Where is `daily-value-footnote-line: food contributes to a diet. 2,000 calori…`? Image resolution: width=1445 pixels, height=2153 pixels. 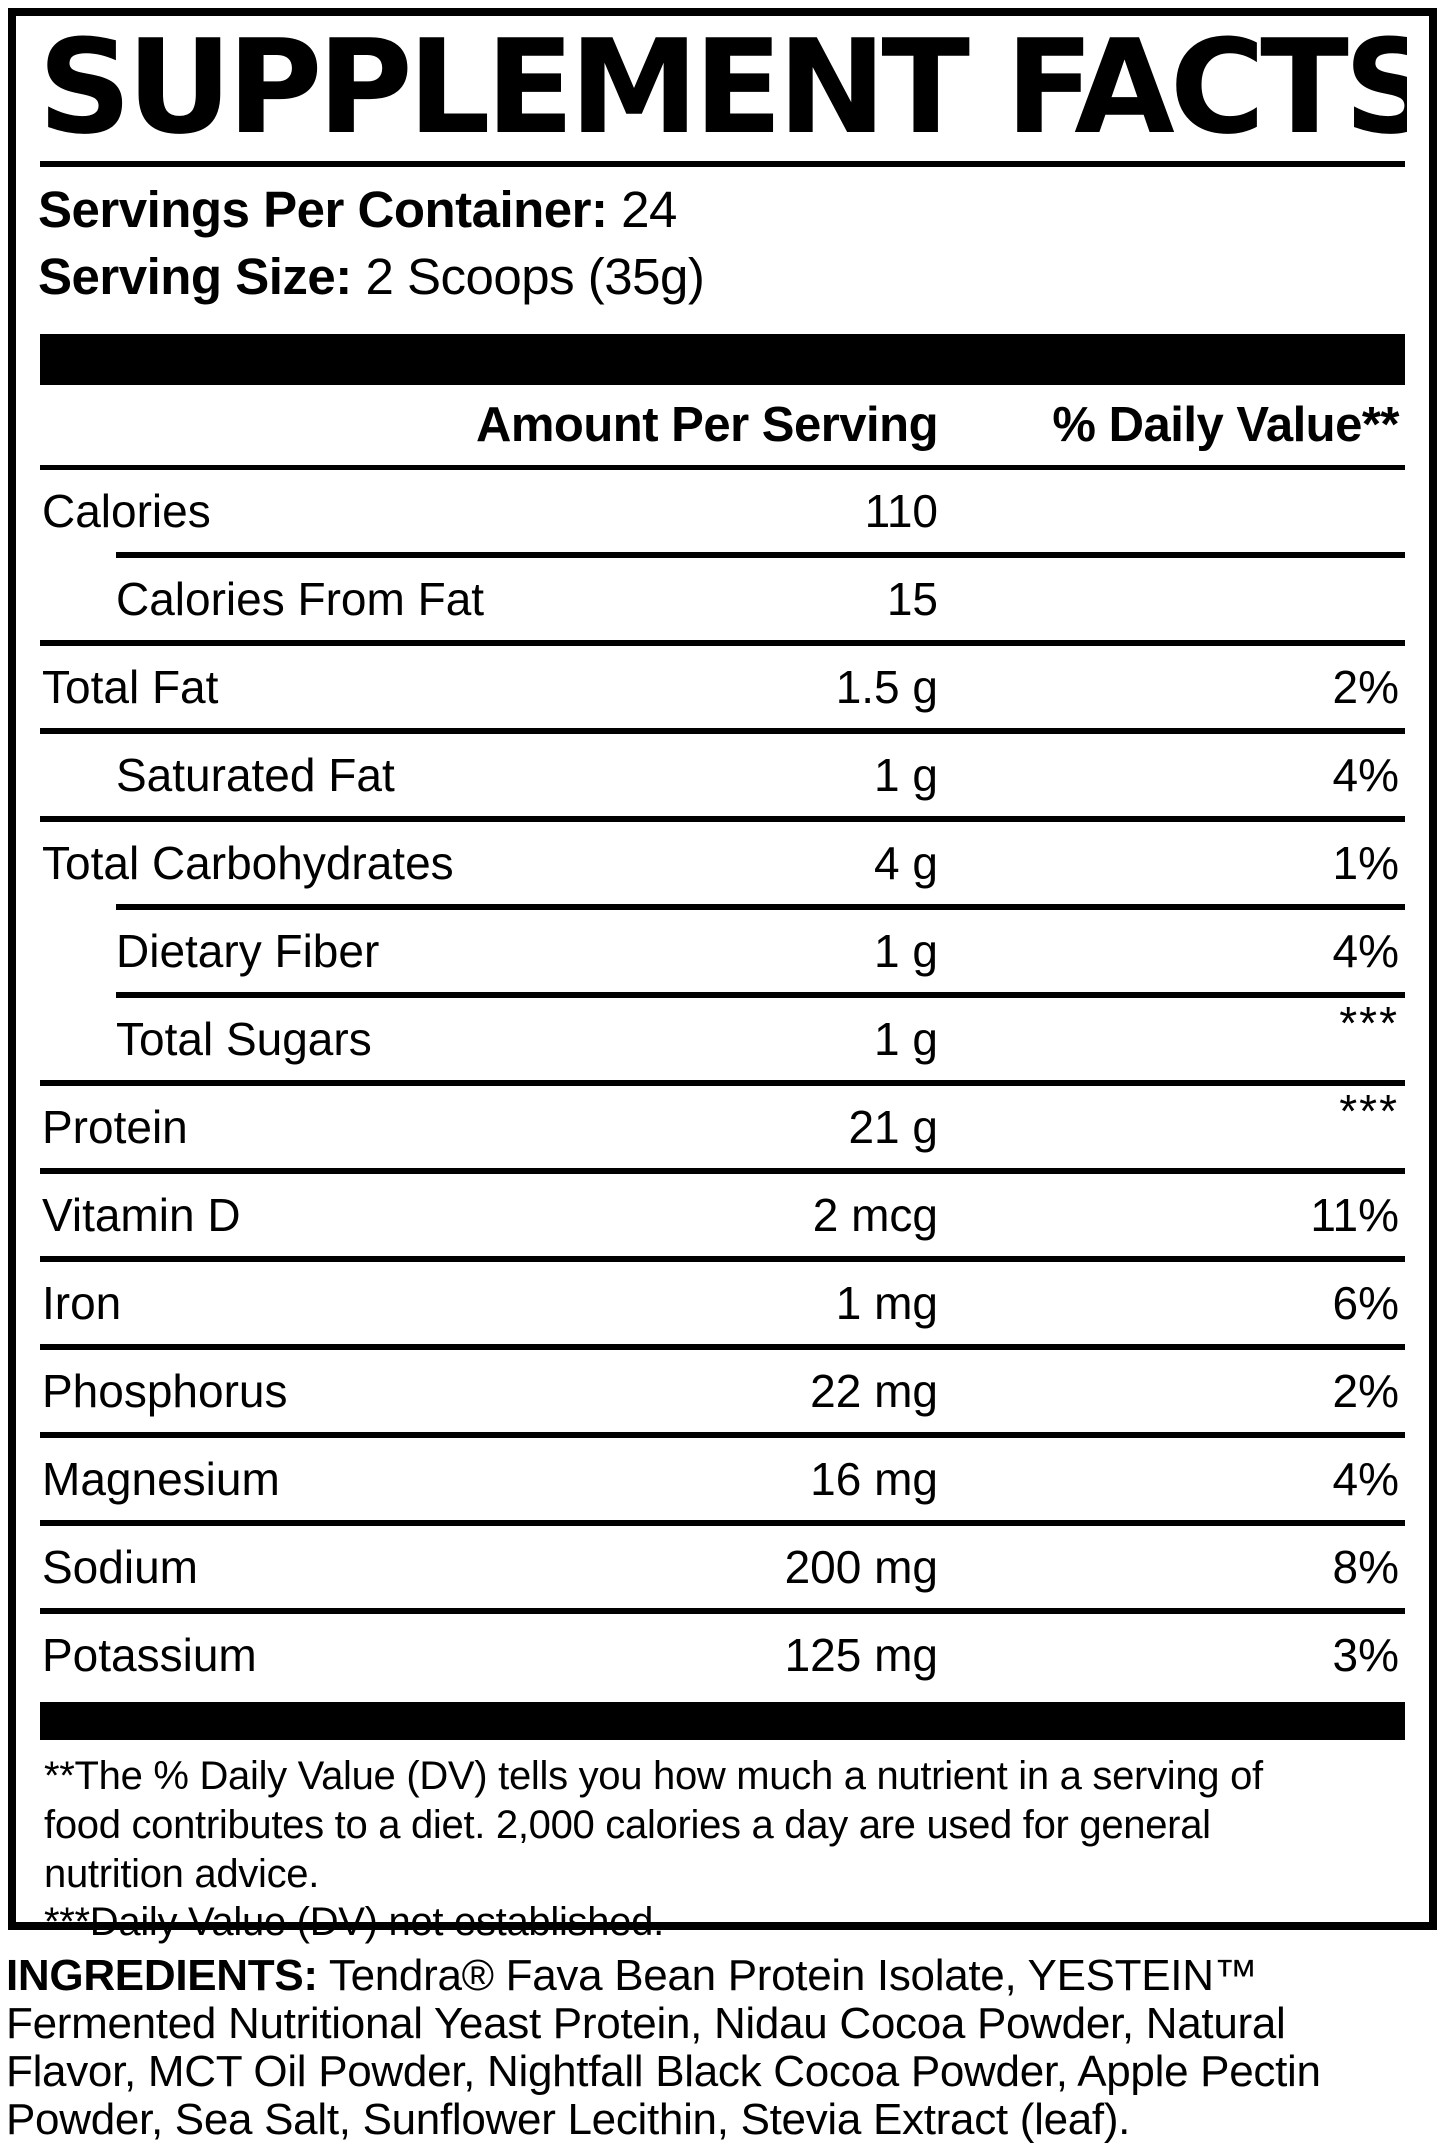
daily-value-footnote-line: food contributes to a diet. 2,000 calori… is located at coordinates (627, 1824).